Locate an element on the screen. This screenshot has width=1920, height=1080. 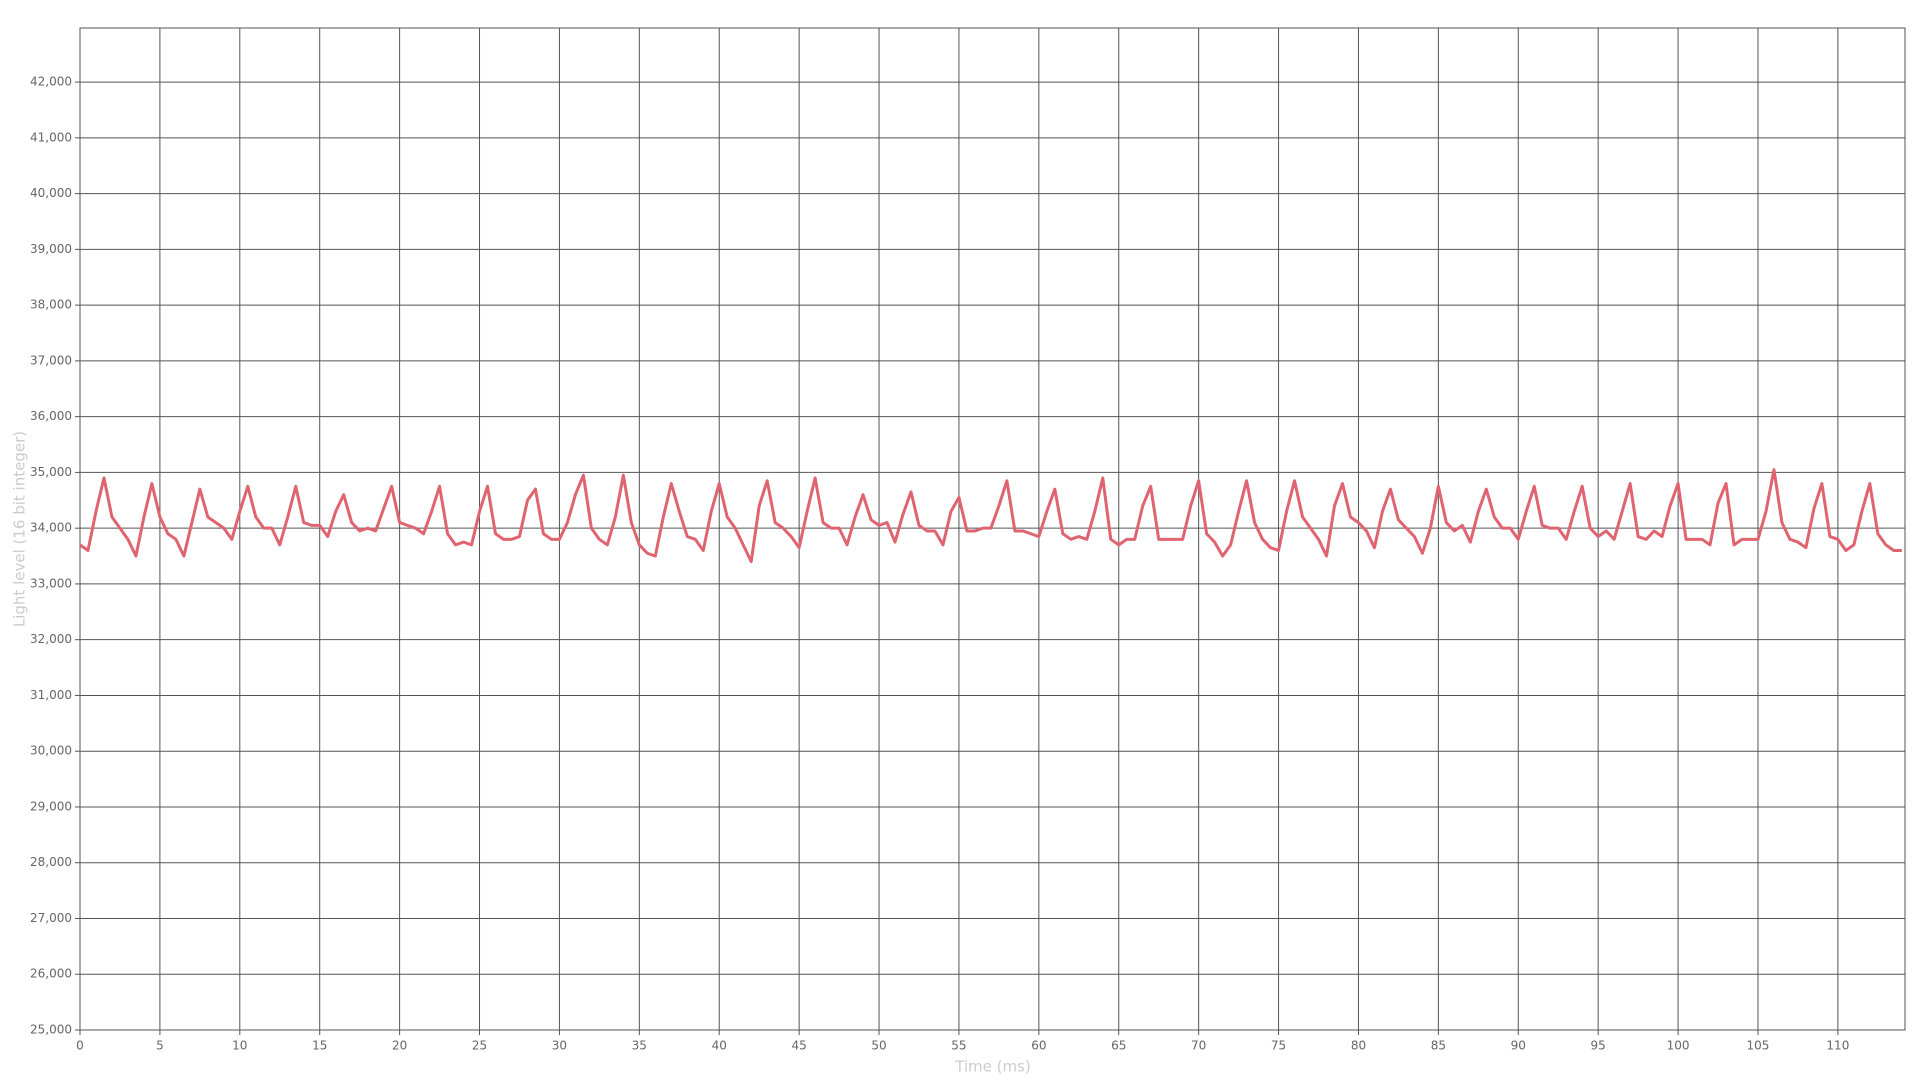
x-tick-label: 70 is located at coordinates (1198, 1046).